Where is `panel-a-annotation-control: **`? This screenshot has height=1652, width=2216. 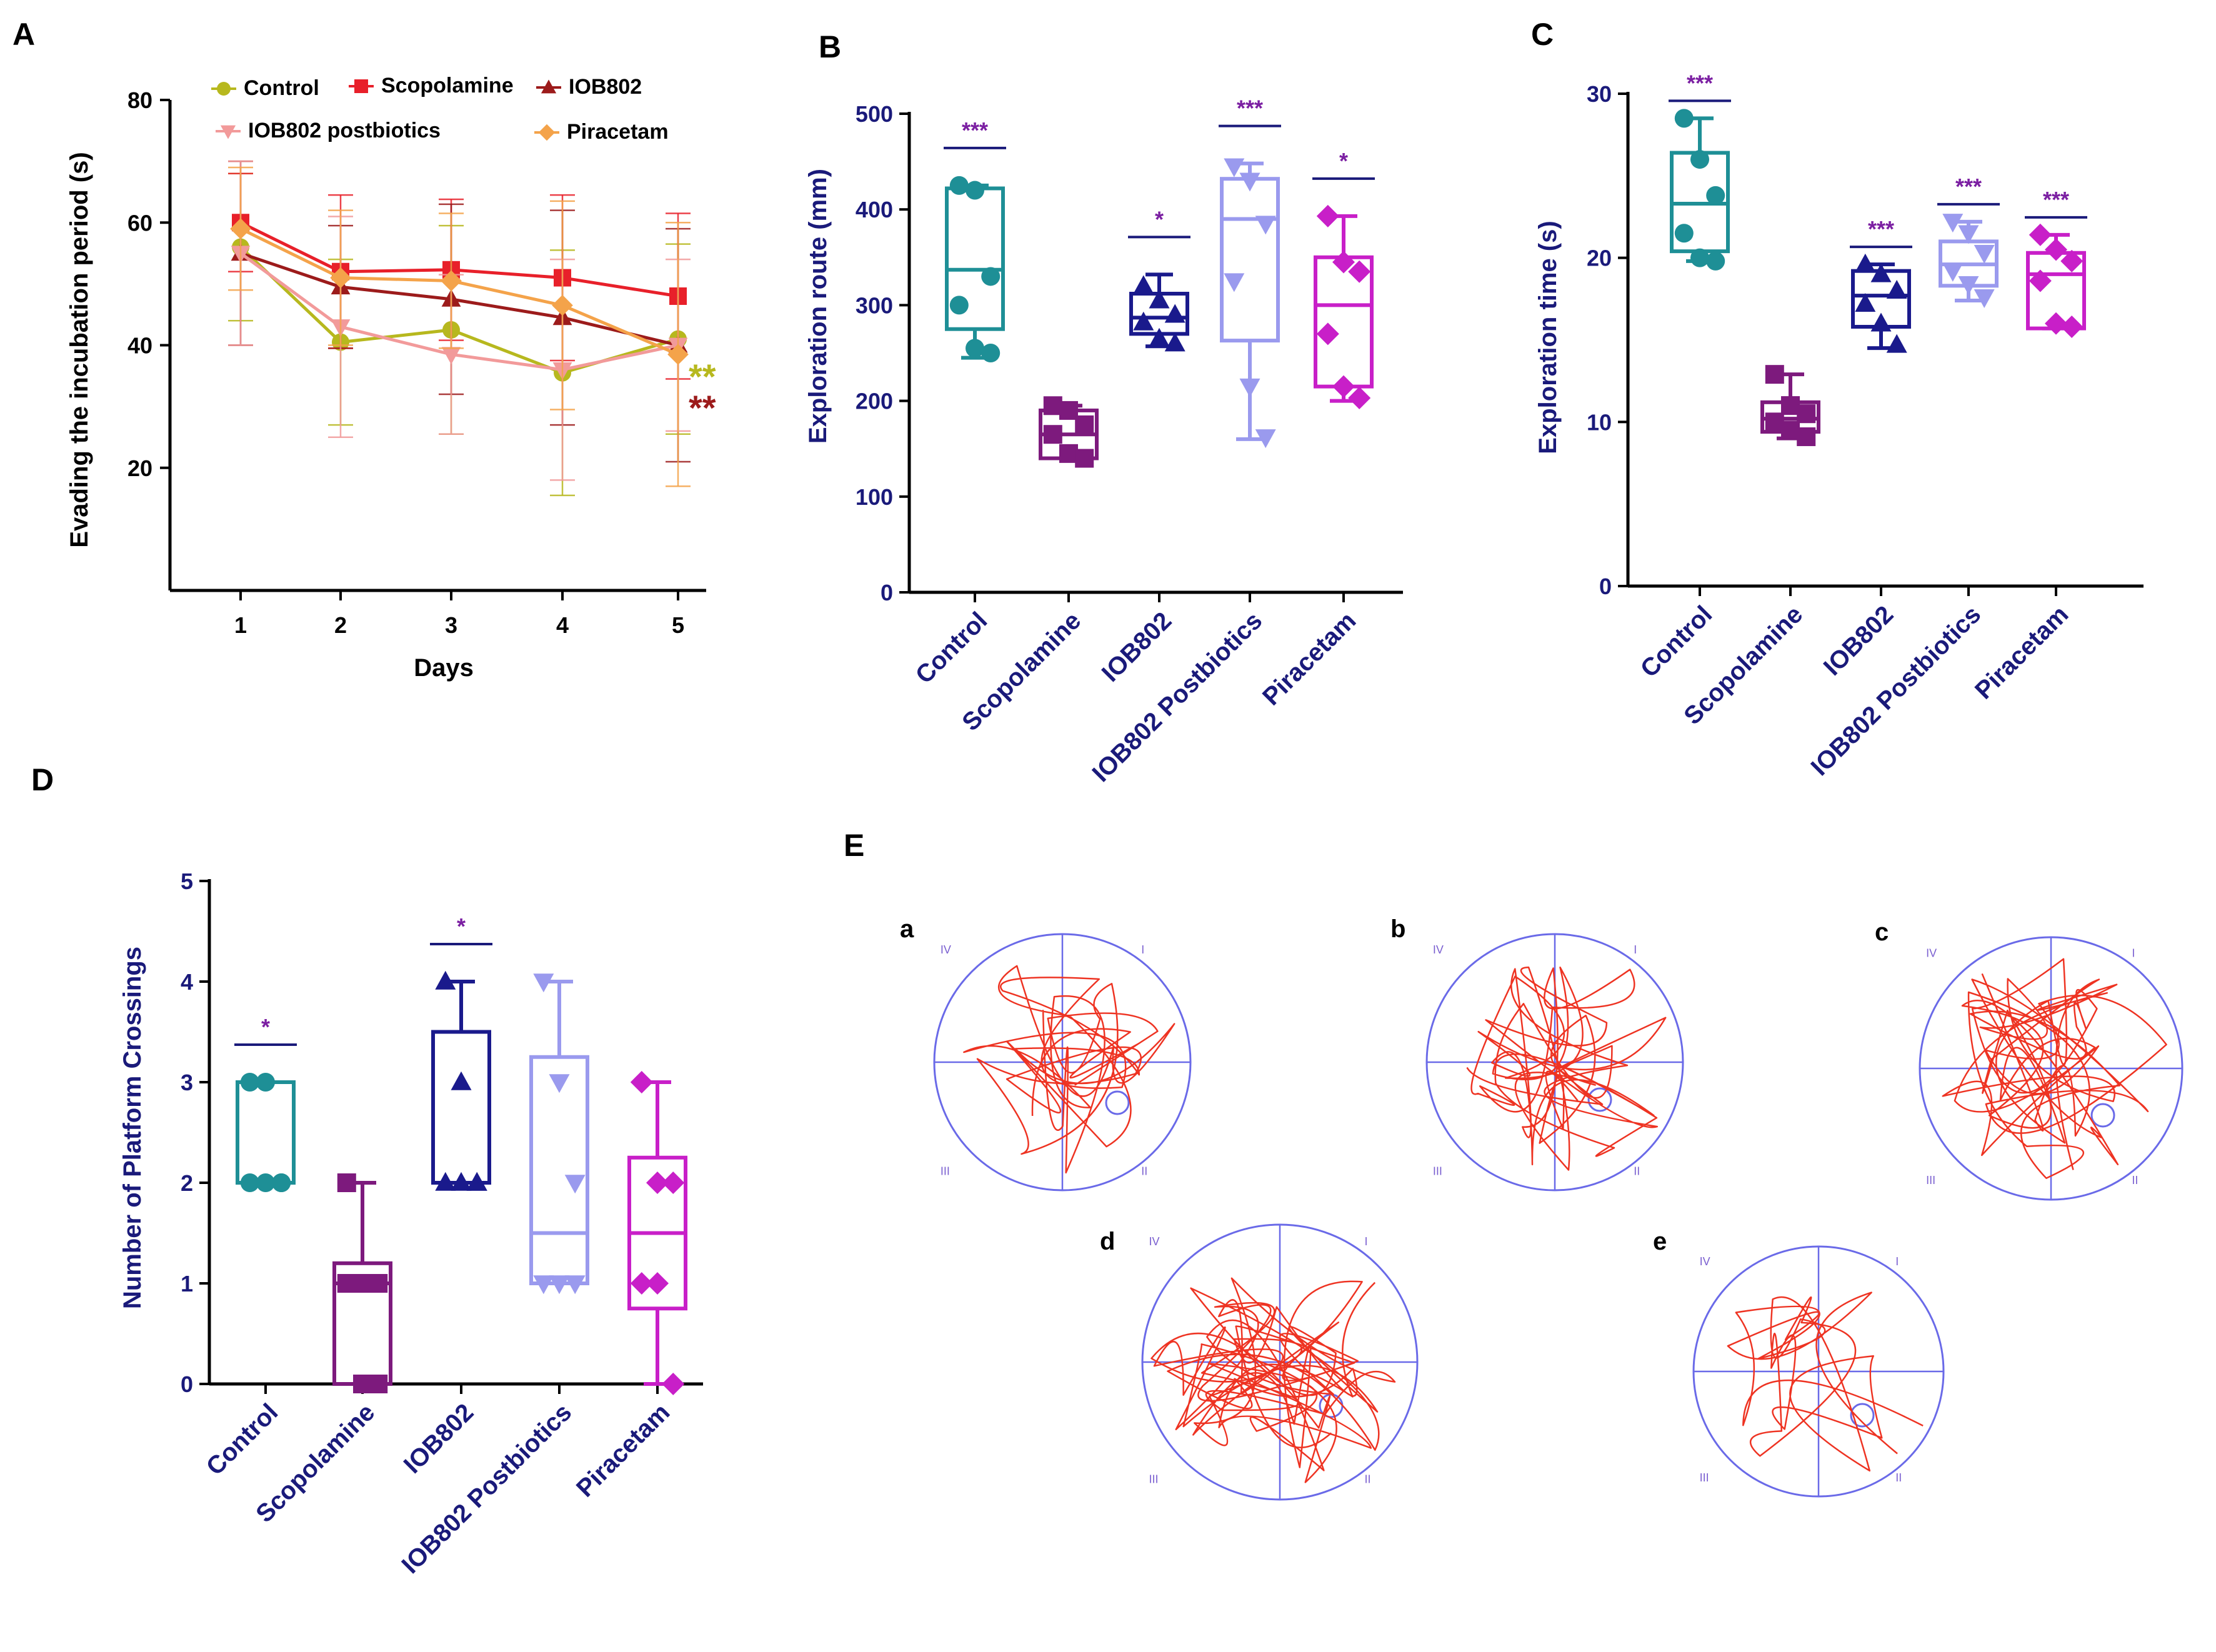 panel-a-annotation-control: ** is located at coordinates (703, 376).